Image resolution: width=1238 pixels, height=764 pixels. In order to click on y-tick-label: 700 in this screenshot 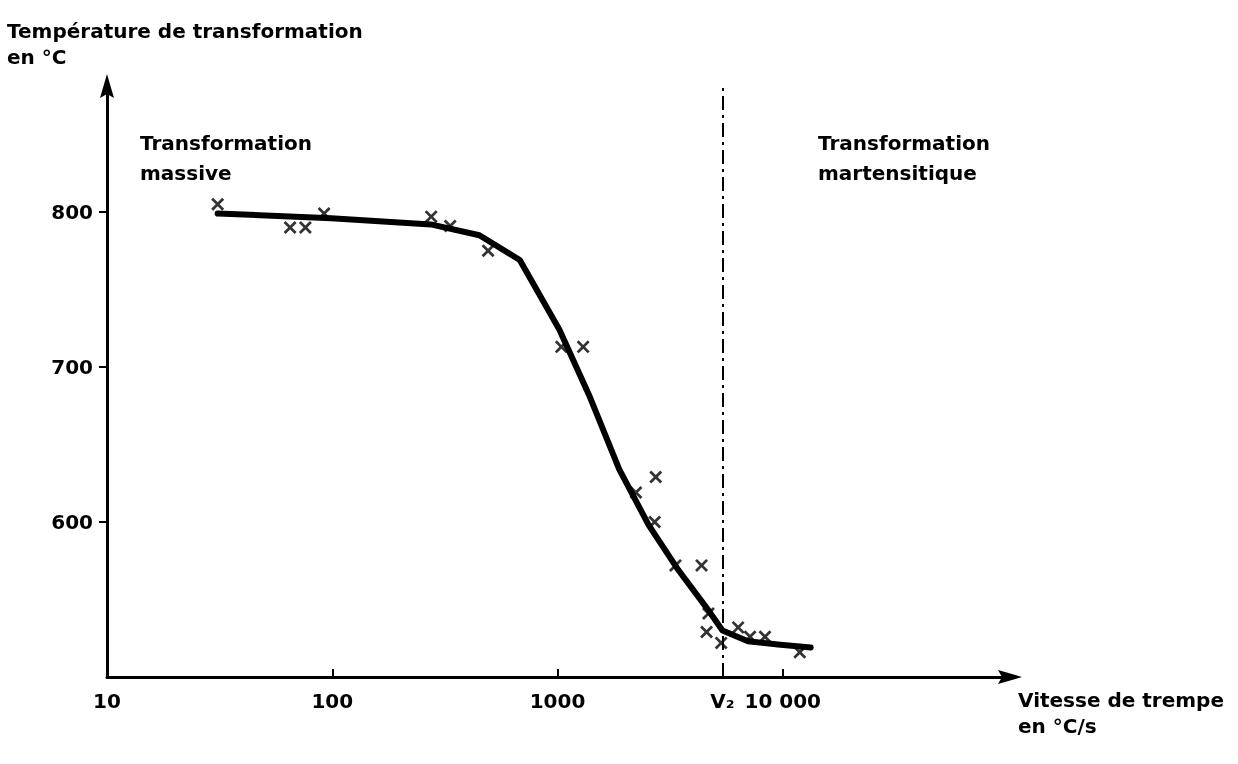, I will do `click(72, 367)`.